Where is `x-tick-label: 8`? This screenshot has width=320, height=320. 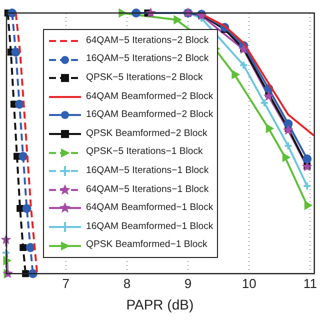
x-tick-label: 8 is located at coordinates (127, 283).